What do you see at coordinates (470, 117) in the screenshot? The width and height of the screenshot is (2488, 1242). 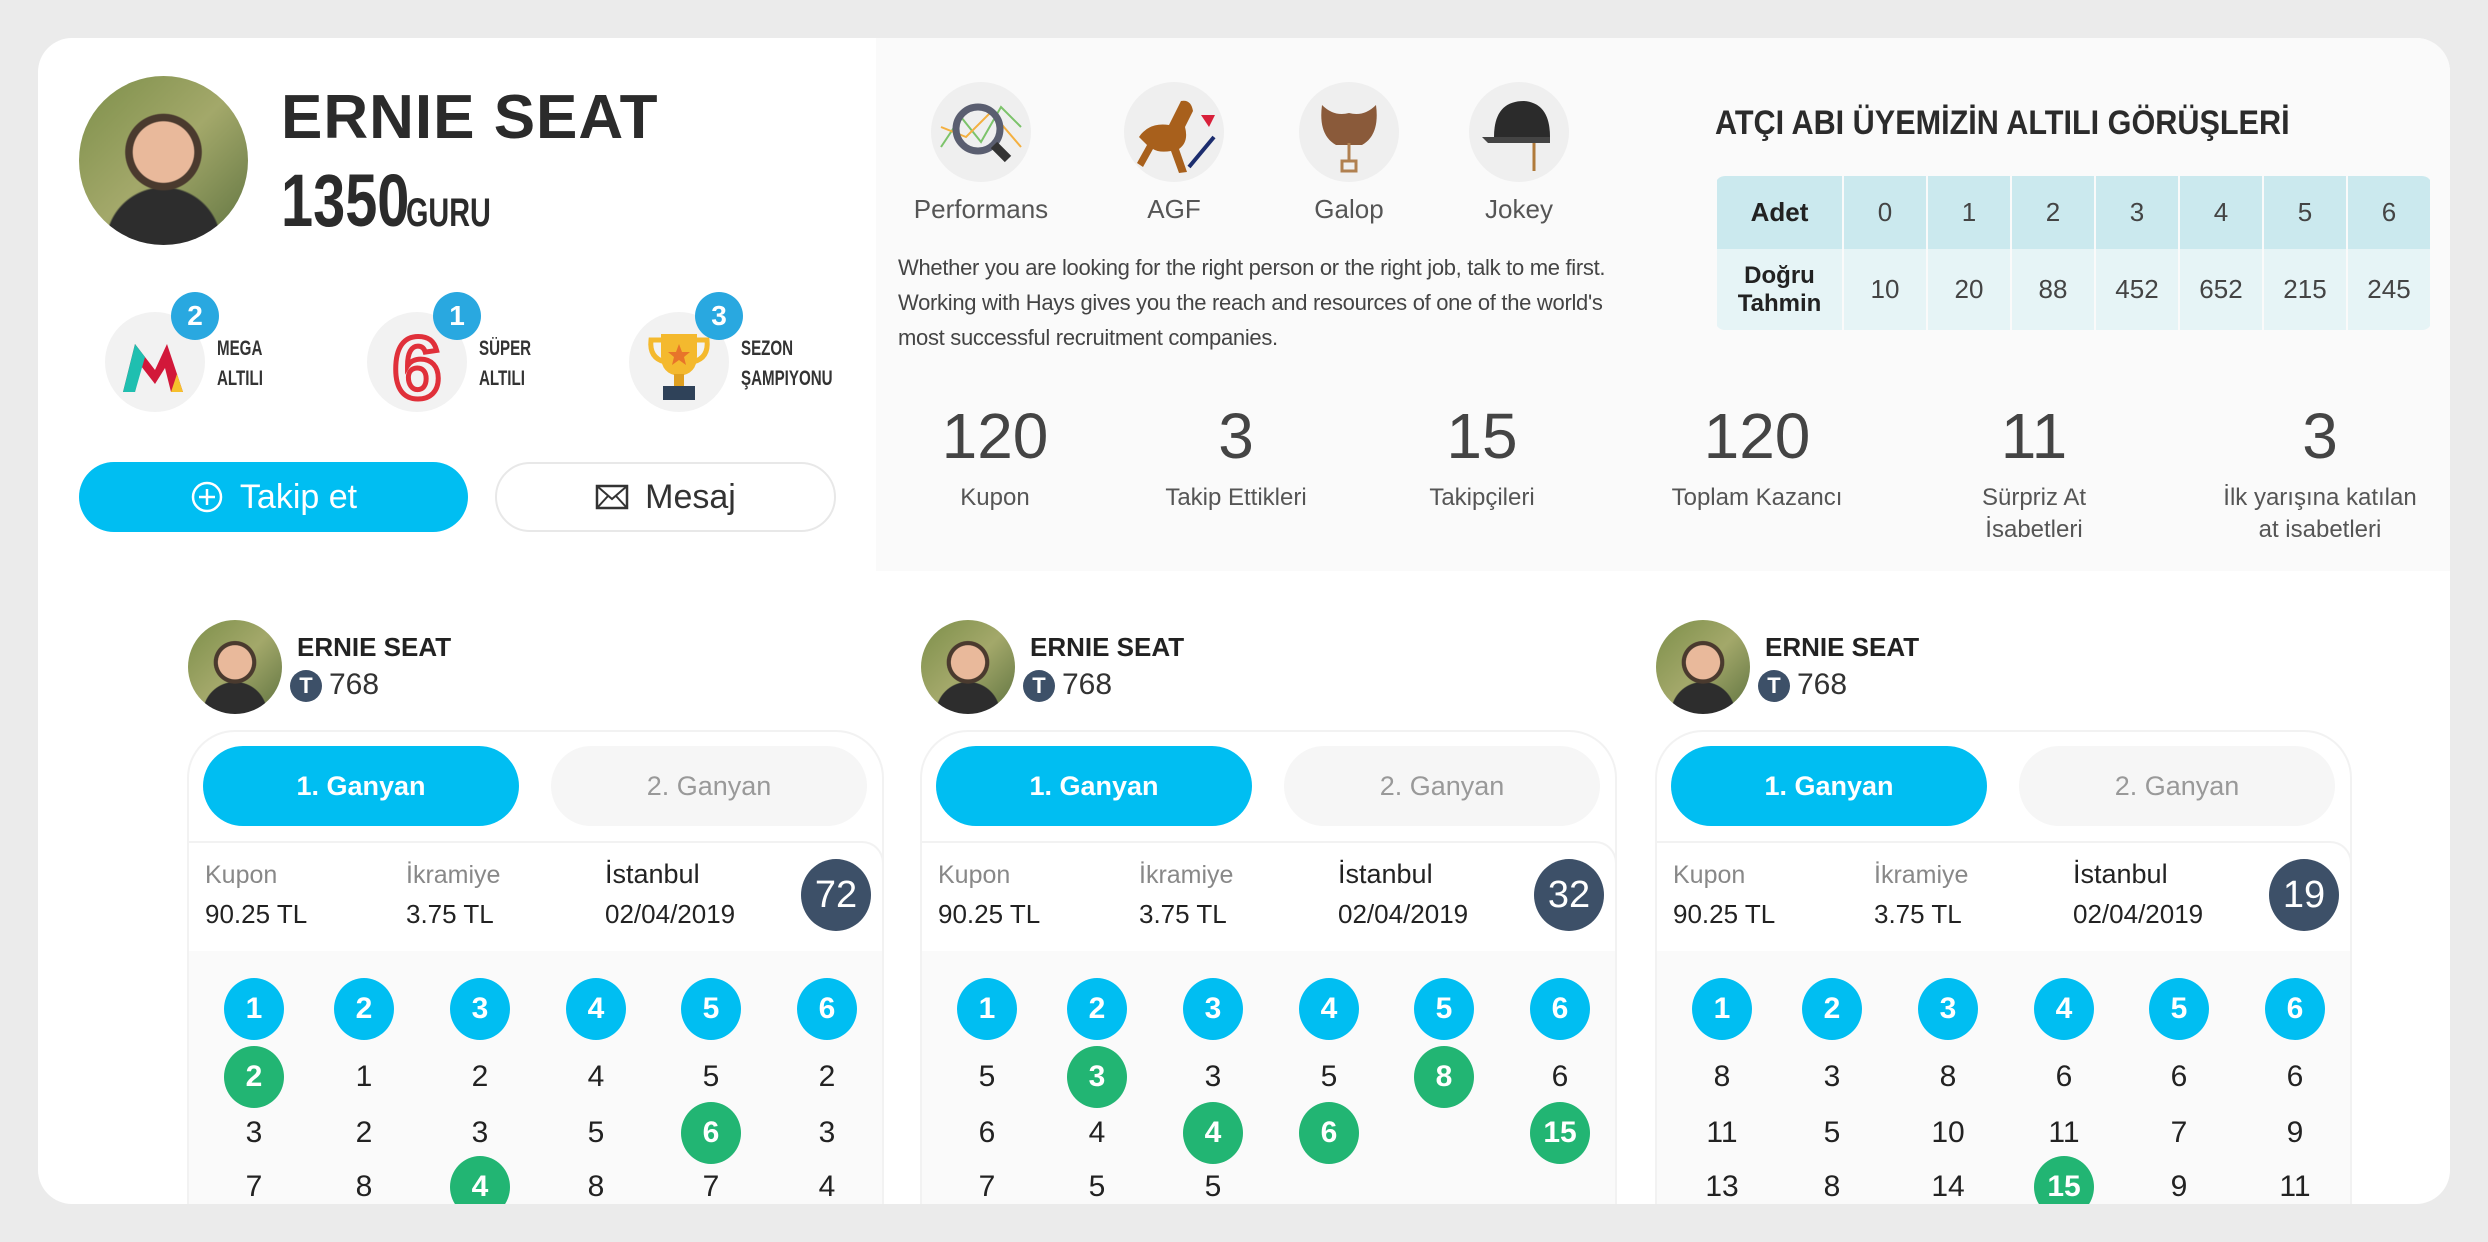 I see `profile-name: ERNIE SEAT` at bounding box center [470, 117].